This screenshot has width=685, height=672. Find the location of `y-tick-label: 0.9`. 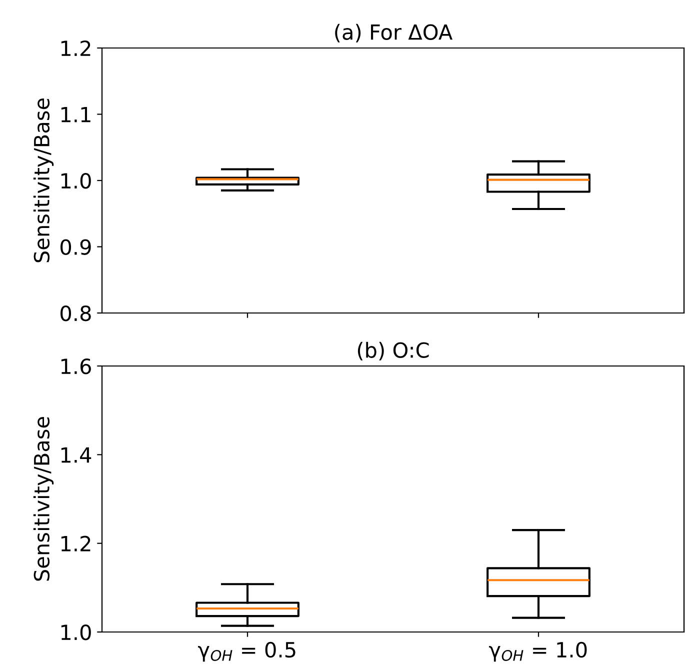

y-tick-label: 0.9 is located at coordinates (75, 247).